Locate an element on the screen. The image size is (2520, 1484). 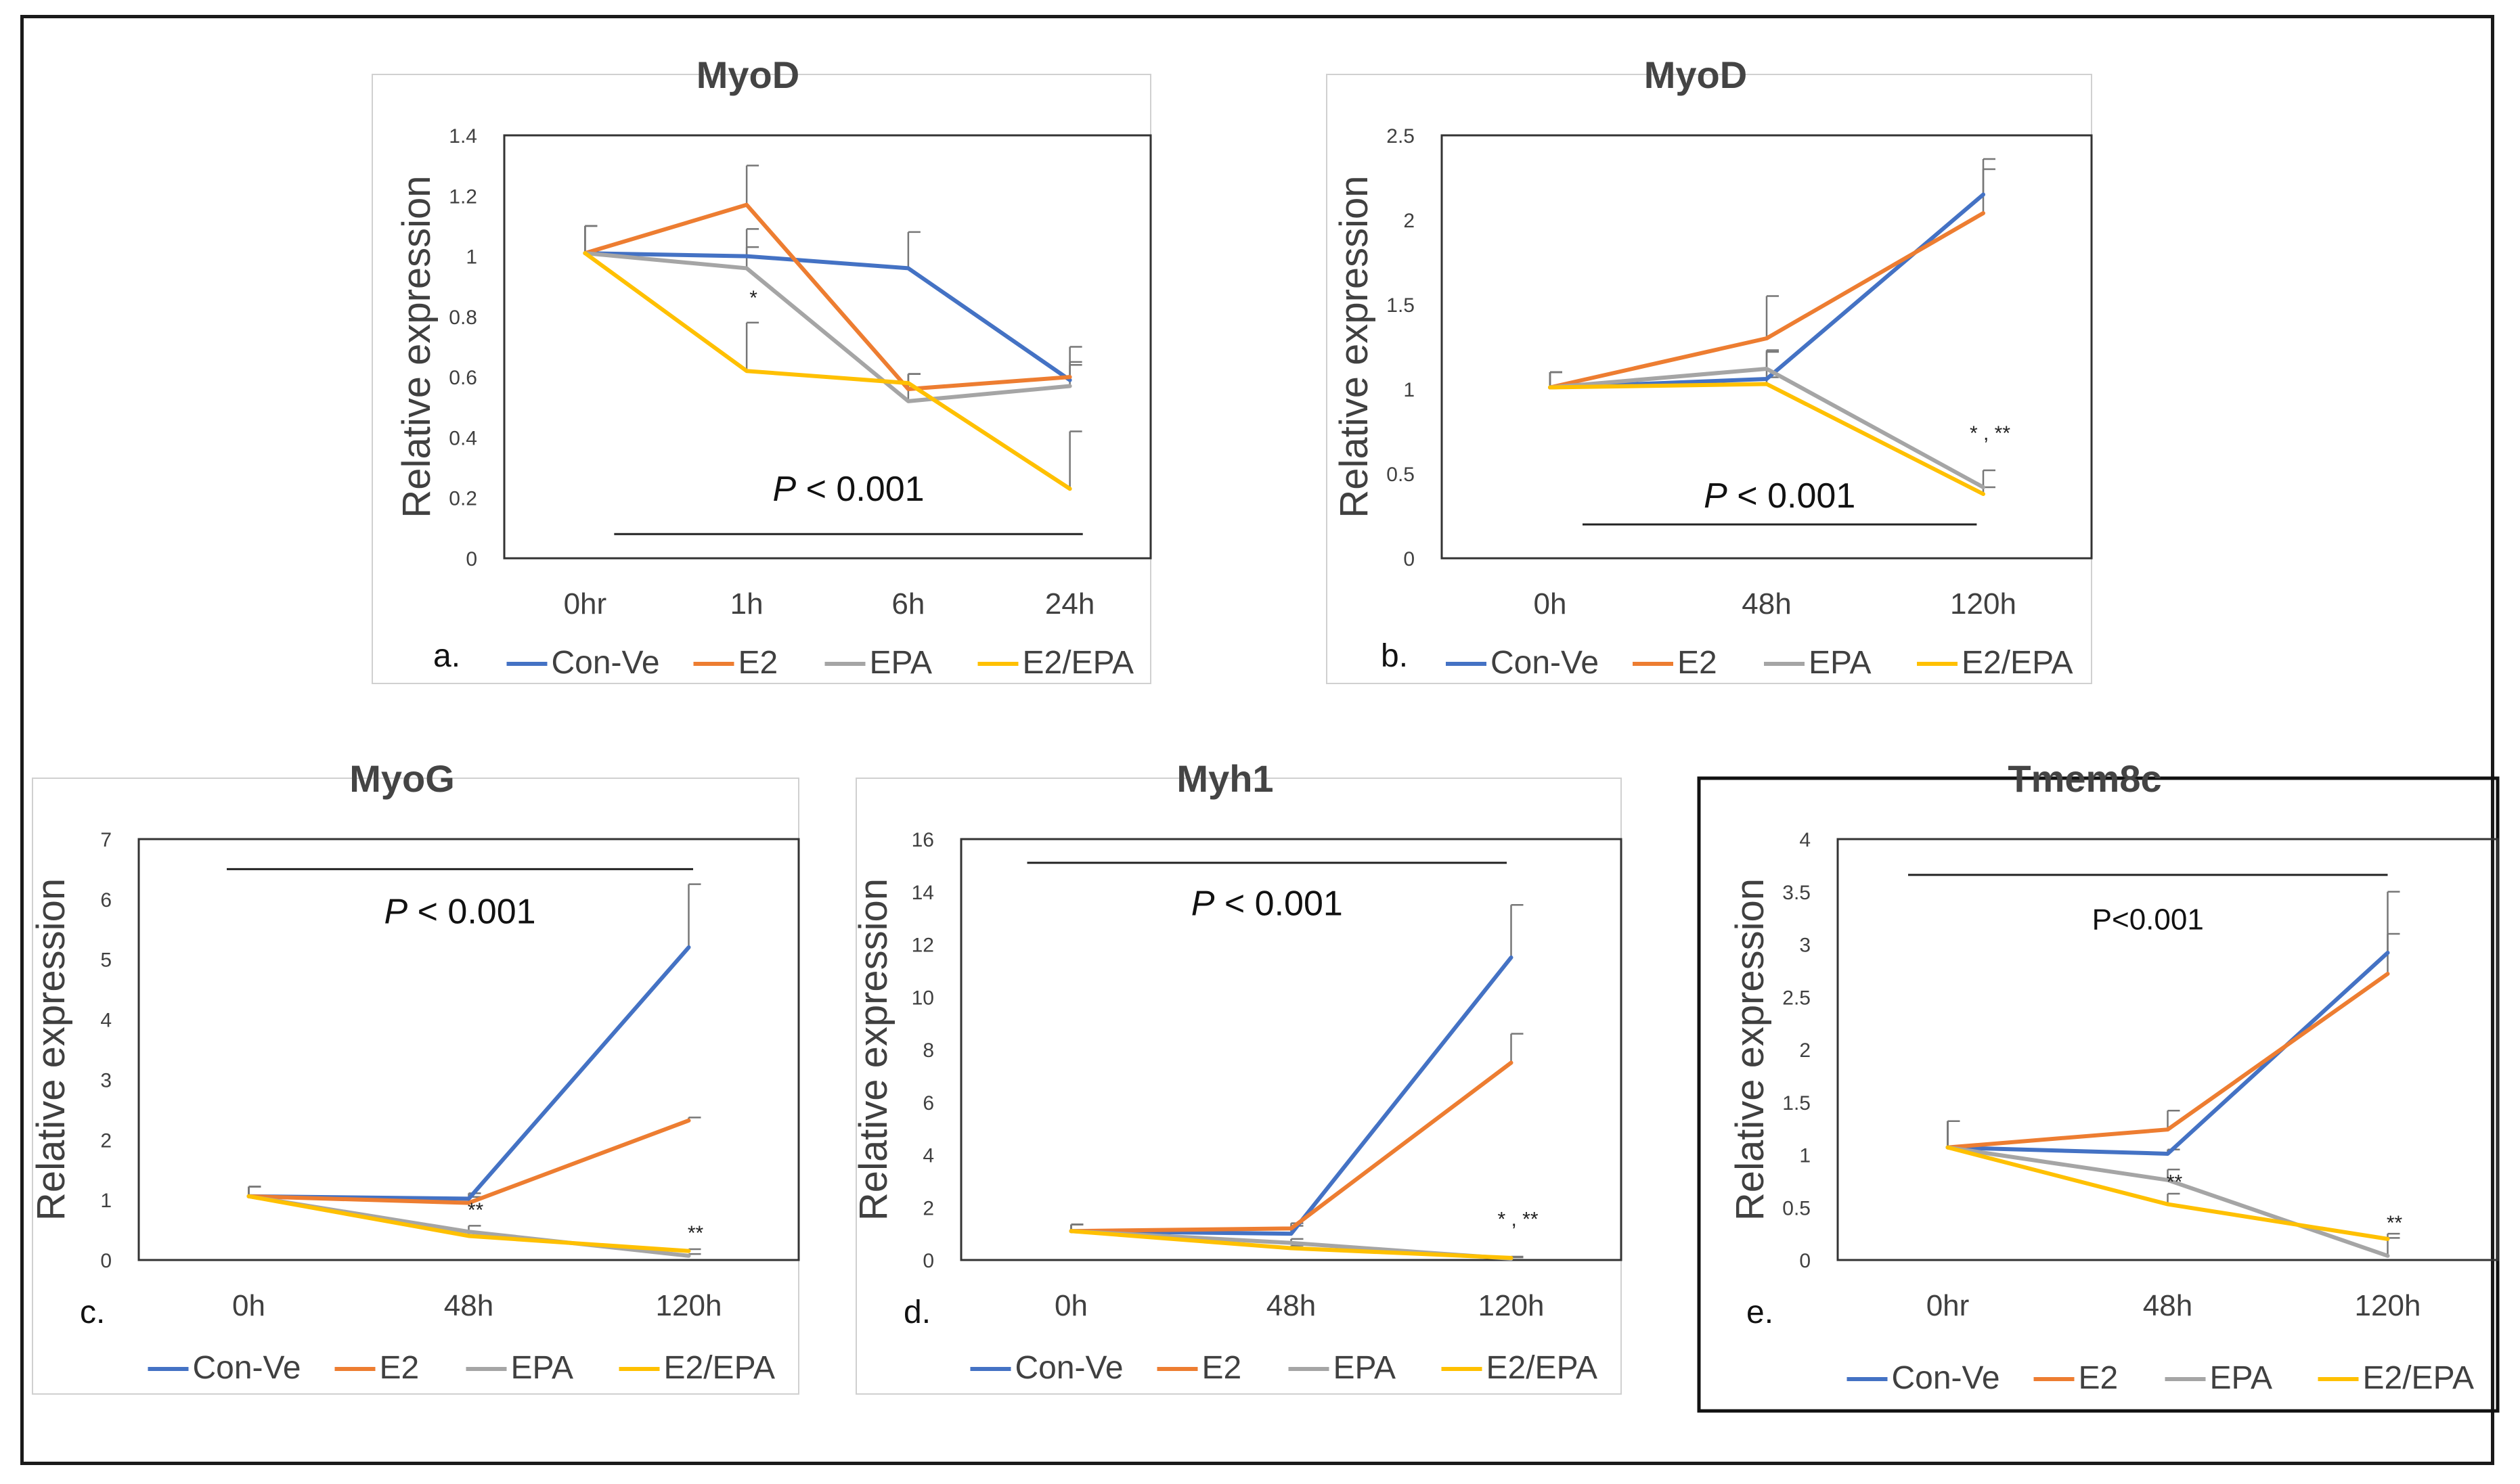
x-tick-label: 24h is located at coordinates (1070, 604).